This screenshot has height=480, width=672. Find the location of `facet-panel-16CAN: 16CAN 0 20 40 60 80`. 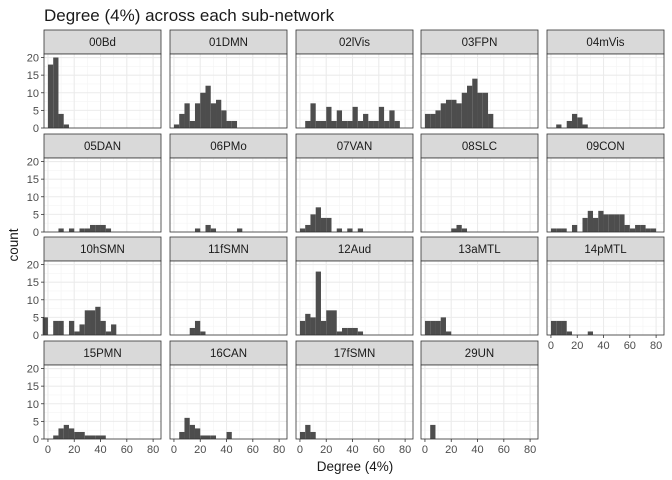

facet-panel-16CAN: 16CAN 0 20 40 60 80 is located at coordinates (228, 398).